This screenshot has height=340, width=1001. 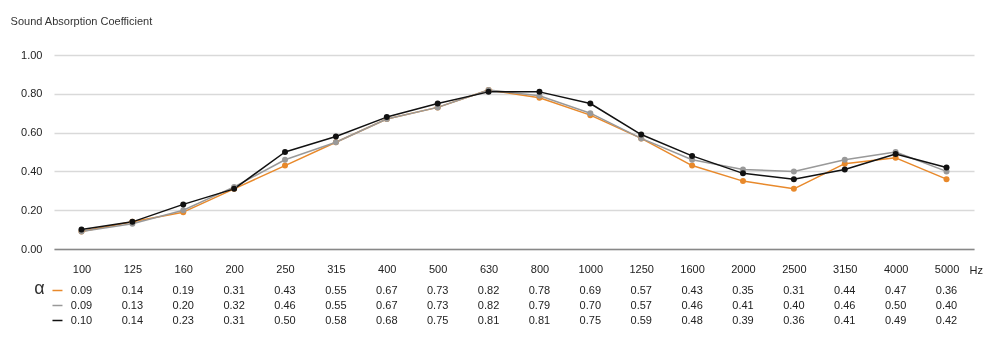 What do you see at coordinates (641, 268) in the screenshot?
I see `x-tick-label: 1250` at bounding box center [641, 268].